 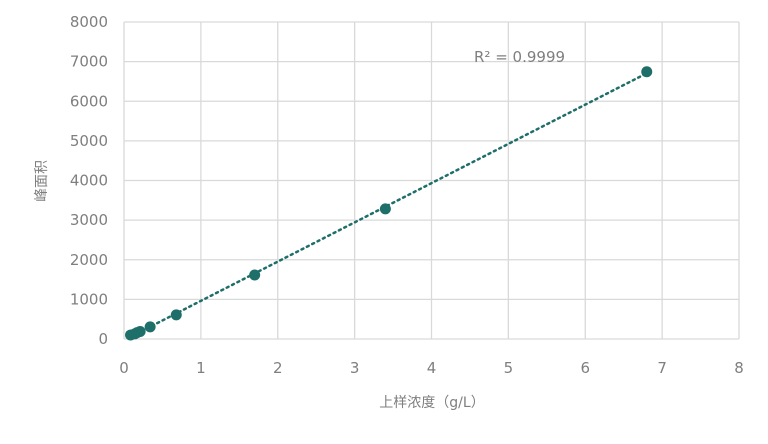 I want to click on x-tick-label: 2, so click(x=278, y=368).